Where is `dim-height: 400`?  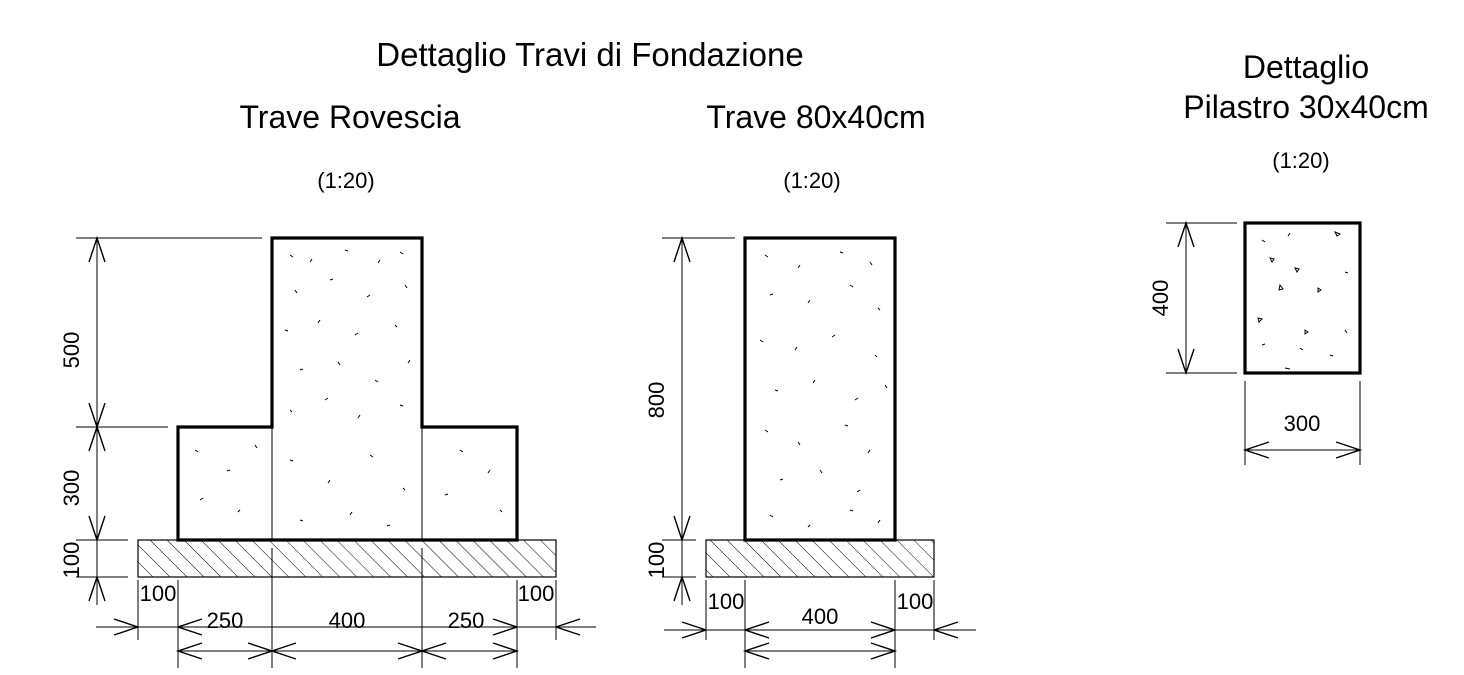 dim-height: 400 is located at coordinates (1160, 298).